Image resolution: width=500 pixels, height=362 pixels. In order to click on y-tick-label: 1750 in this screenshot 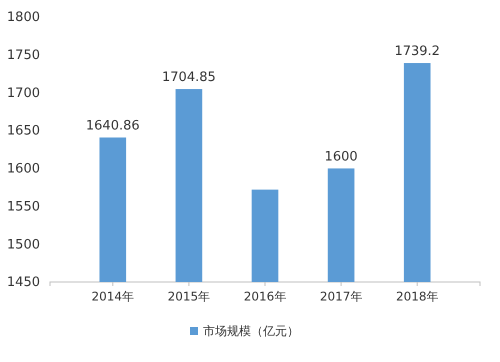, I will do `click(23, 56)`.